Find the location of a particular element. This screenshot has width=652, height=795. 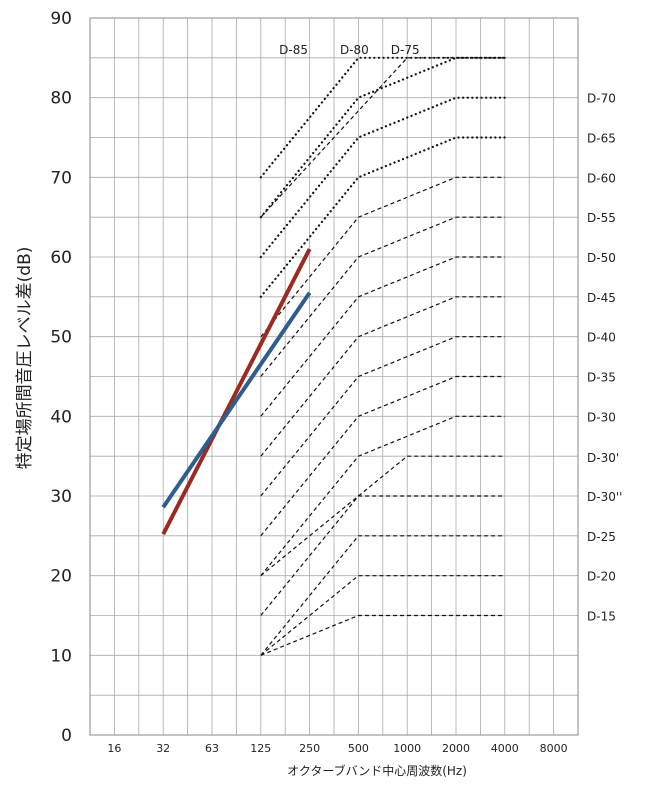

y-tick-label: 0 is located at coordinates (66, 736).